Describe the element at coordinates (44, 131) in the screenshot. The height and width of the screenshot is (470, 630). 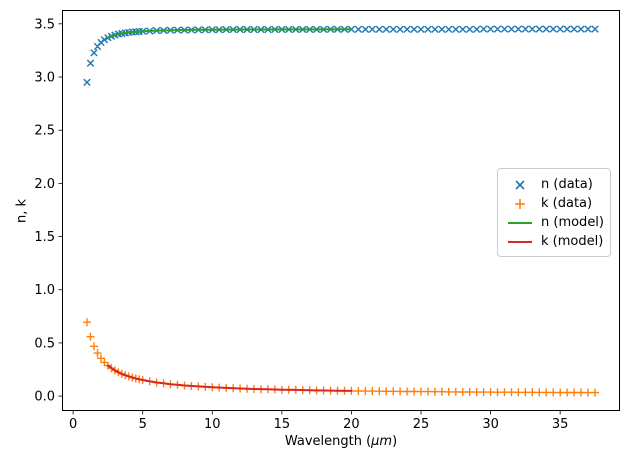
I see `y-tick-label: 2.5` at that location.